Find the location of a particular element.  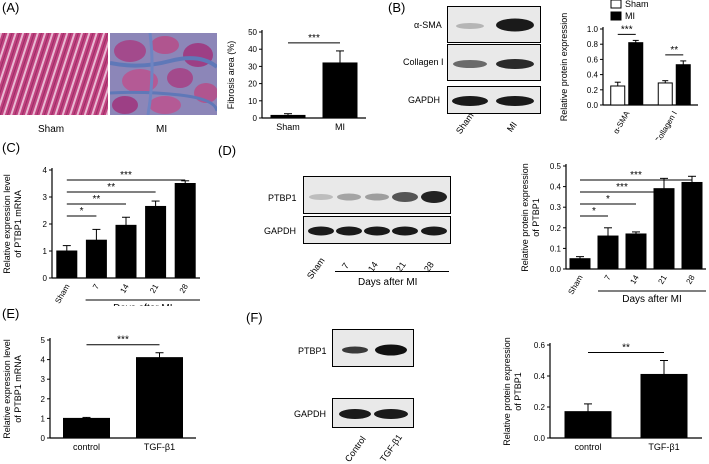

fibrosis-area-chart: 0 10 20 30 40 50 Fibrosis area (%) Sham MI *** is located at coordinates (296, 80).